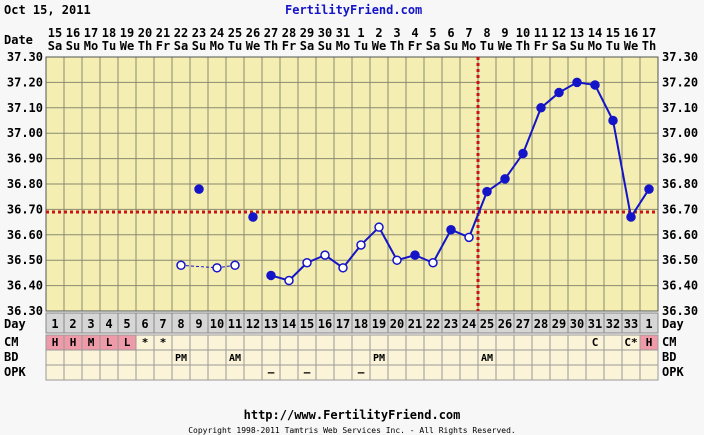 The width and height of the screenshot is (704, 435). I want to click on cycle-day-label: 7, so click(162, 324).